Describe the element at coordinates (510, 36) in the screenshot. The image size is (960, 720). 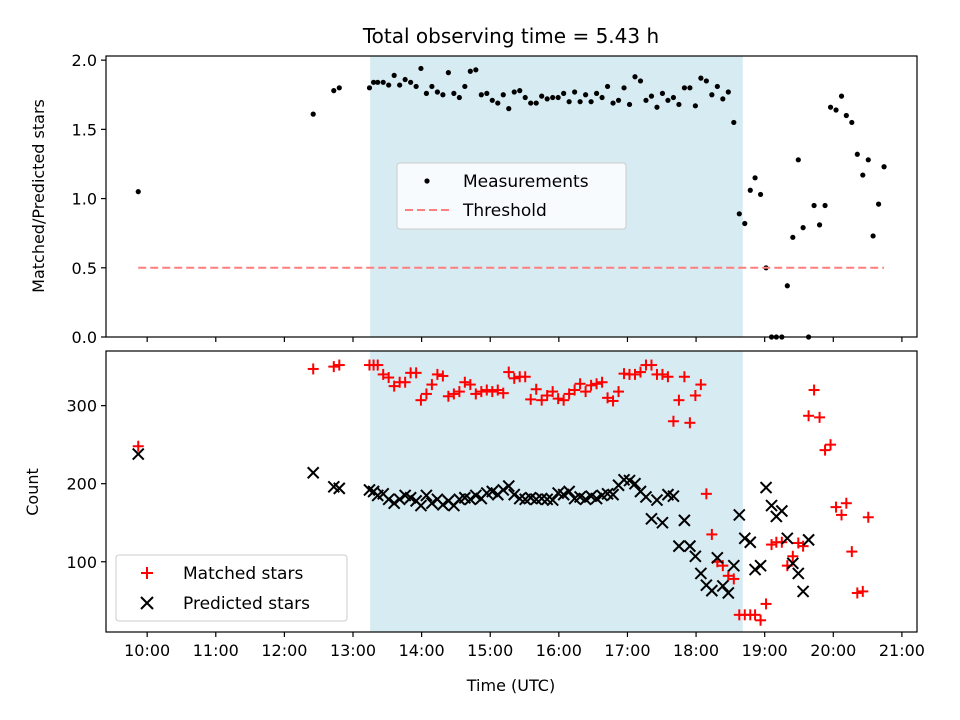
I see `chart-title: Total observing time = 5.43 h` at that location.